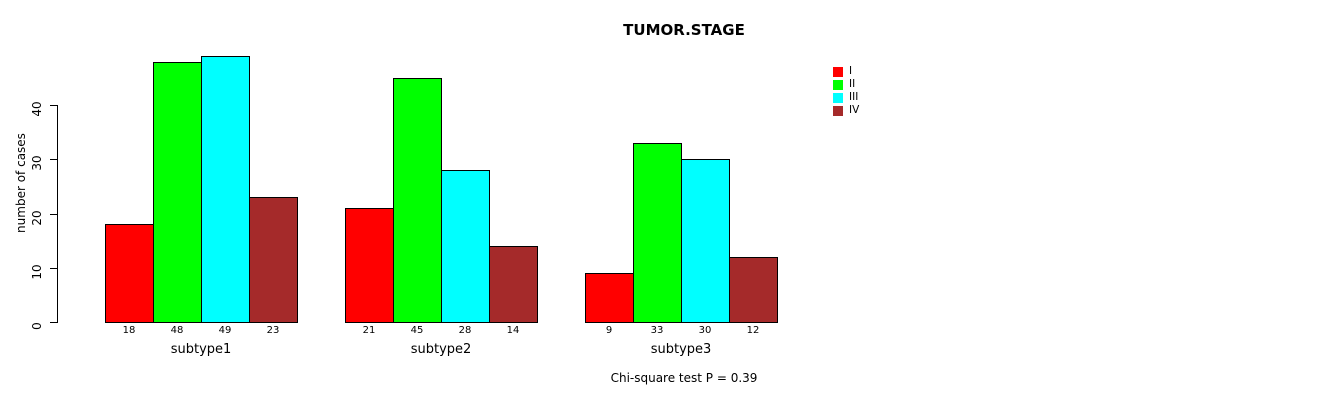 The image size is (1340, 400). Describe the element at coordinates (225, 189) in the screenshot. I see `bar-III-subtype1` at that location.